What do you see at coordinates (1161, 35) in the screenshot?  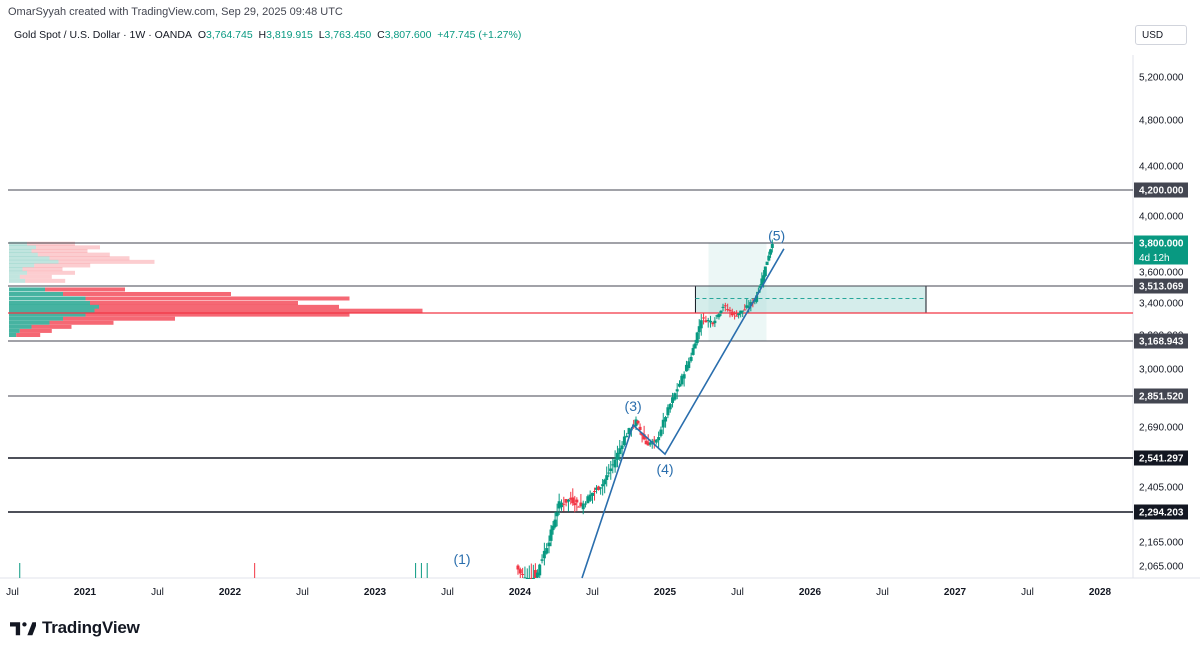 I see `currency-button: USD` at bounding box center [1161, 35].